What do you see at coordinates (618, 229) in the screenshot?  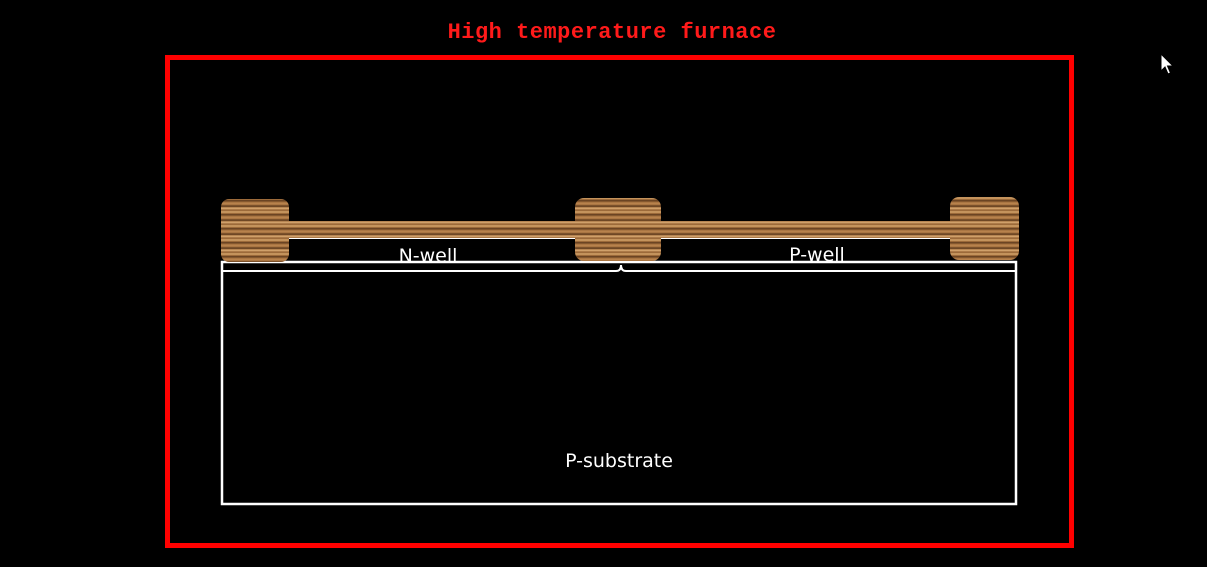 I see `field-oxide-center` at bounding box center [618, 229].